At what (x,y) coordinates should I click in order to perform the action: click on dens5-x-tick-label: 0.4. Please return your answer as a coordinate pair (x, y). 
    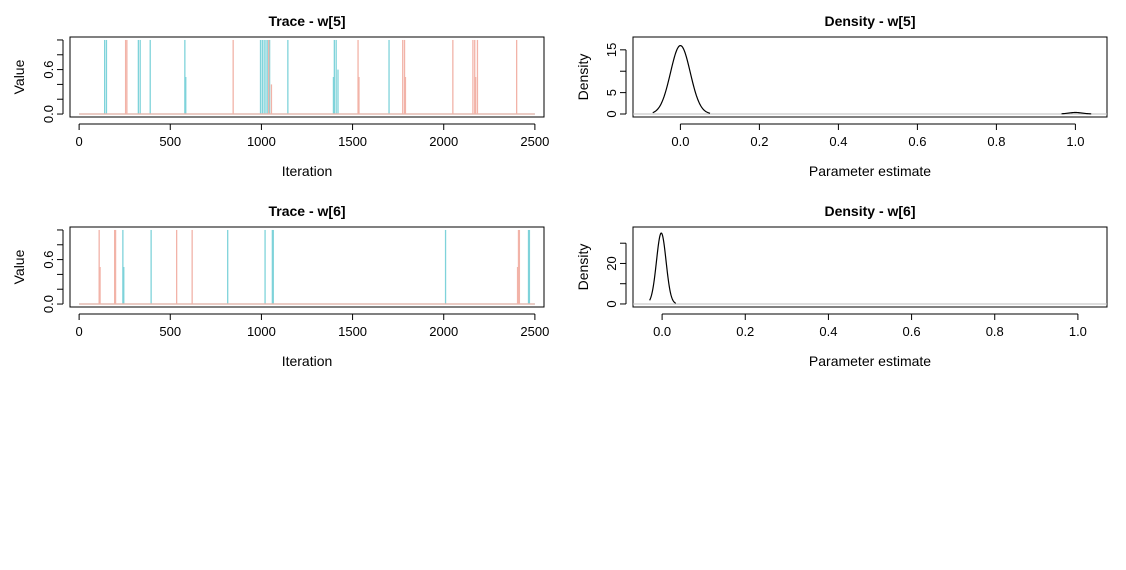
    Looking at the image, I should click on (838, 141).